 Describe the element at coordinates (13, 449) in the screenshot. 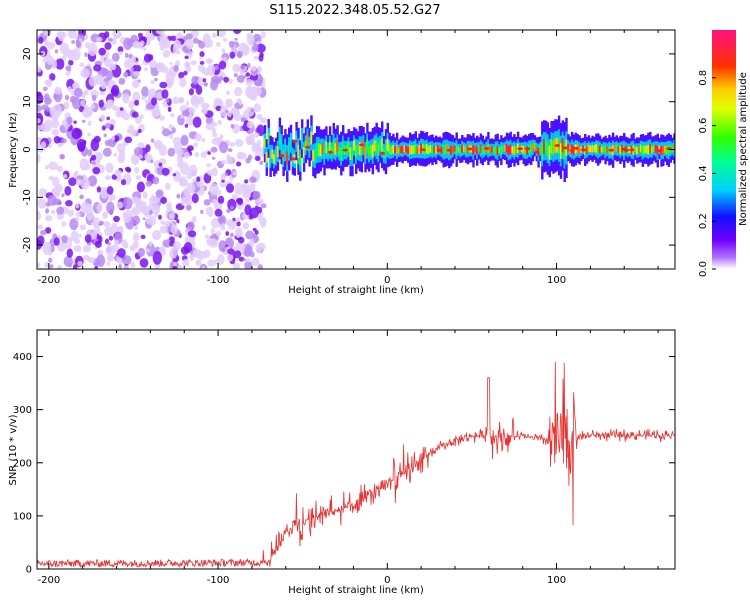

I see `snr-y-label: SNR (10 * v/v)` at that location.